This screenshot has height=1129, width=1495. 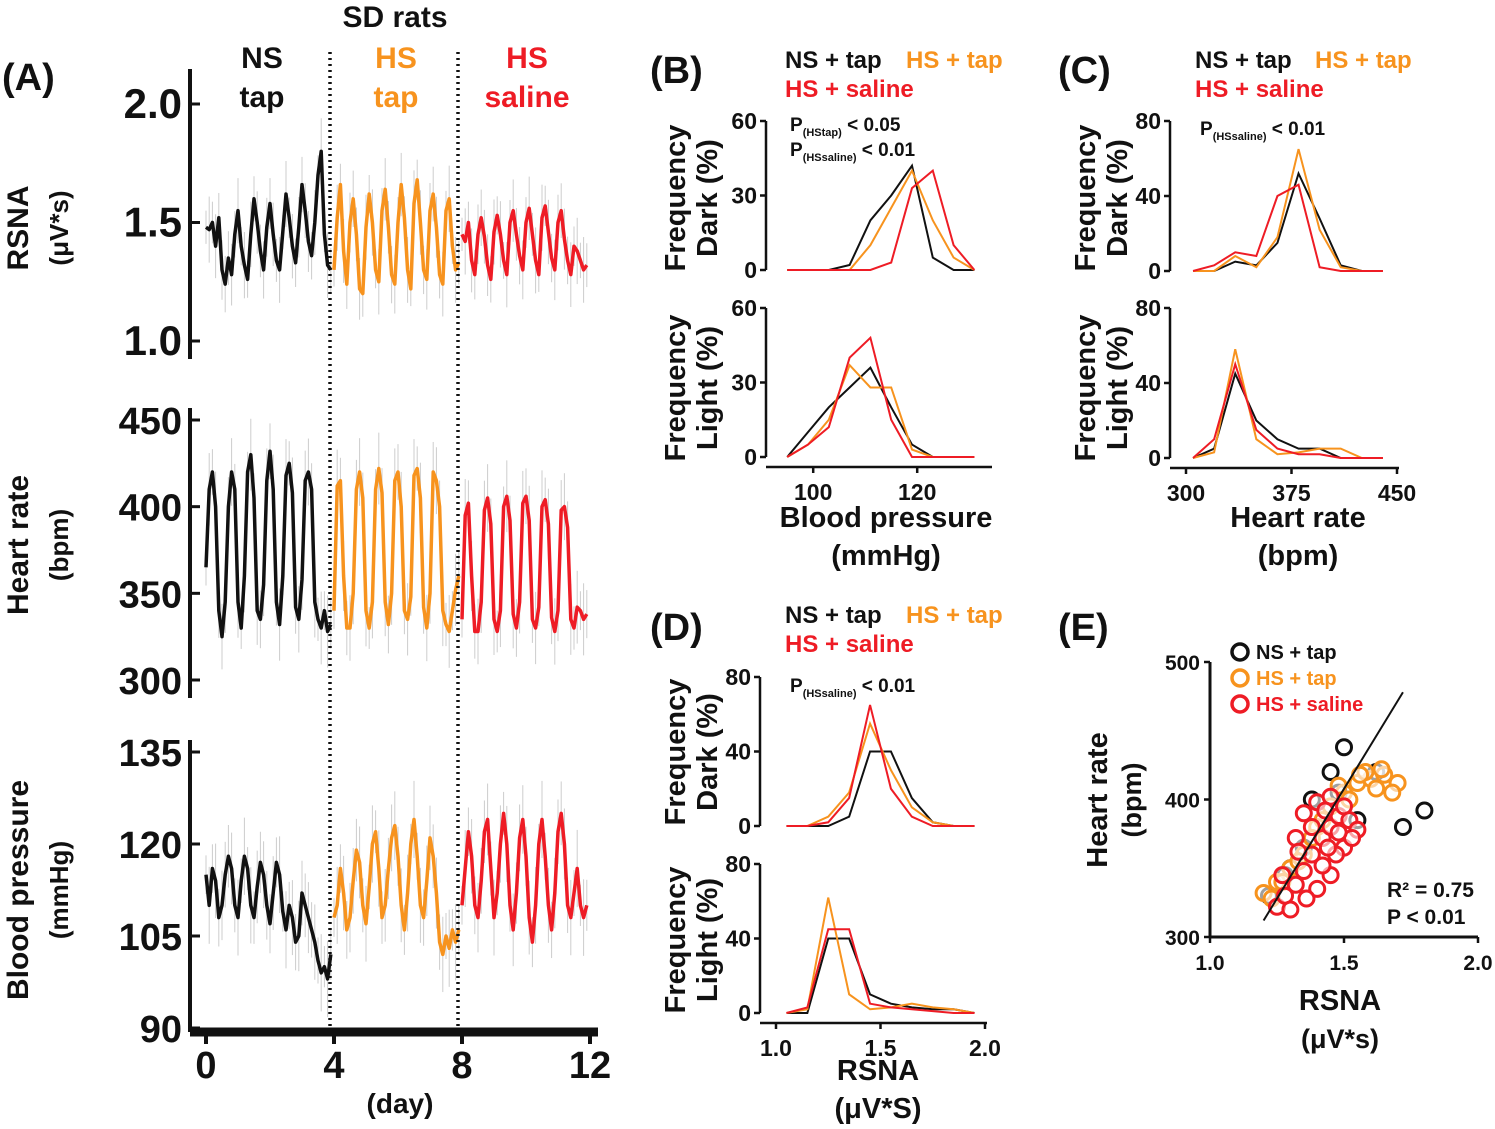 What do you see at coordinates (886, 518) in the screenshot?
I see `b-xlabel-line1: Blood pressure` at bounding box center [886, 518].